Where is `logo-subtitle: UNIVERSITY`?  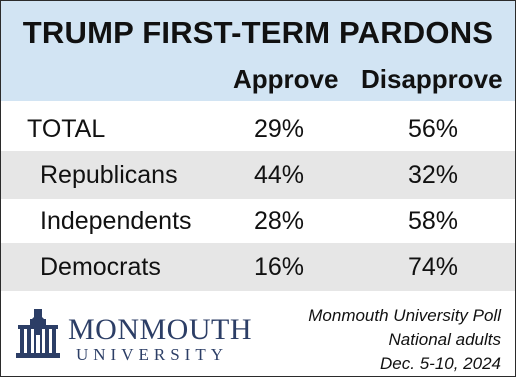
logo-subtitle: UNIVERSITY is located at coordinates (152, 354).